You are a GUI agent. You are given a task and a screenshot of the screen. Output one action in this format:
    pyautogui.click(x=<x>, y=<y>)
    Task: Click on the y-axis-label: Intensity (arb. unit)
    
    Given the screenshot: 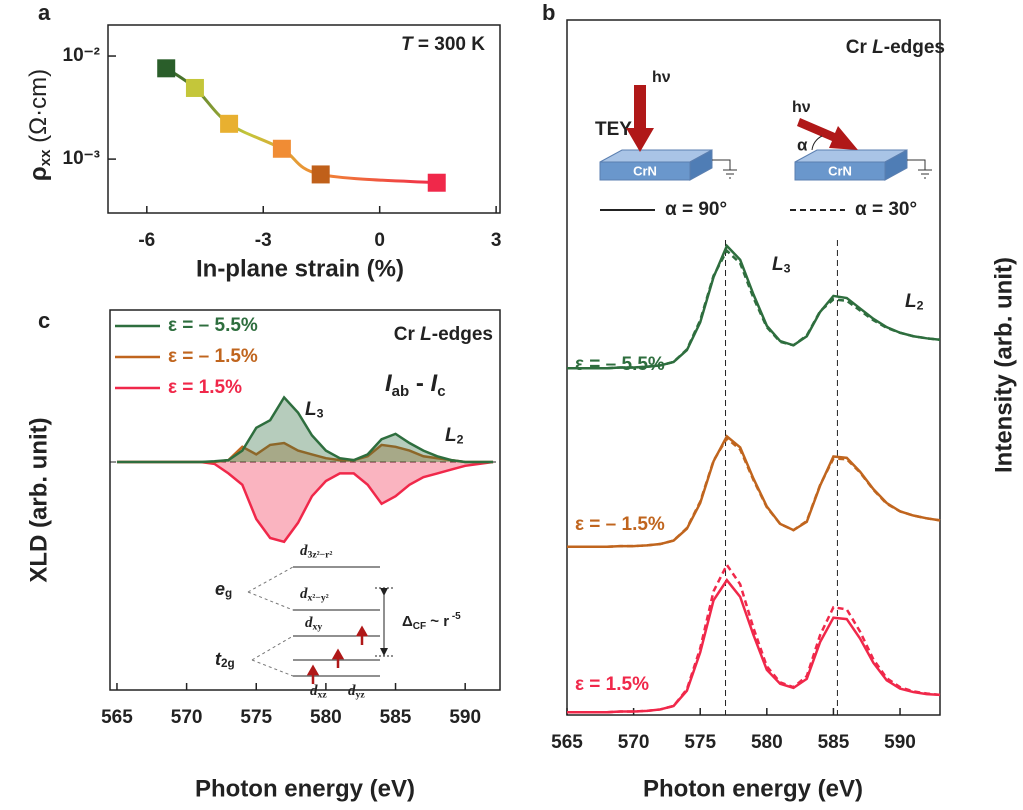 What is the action you would take?
    pyautogui.click(x=1003, y=365)
    